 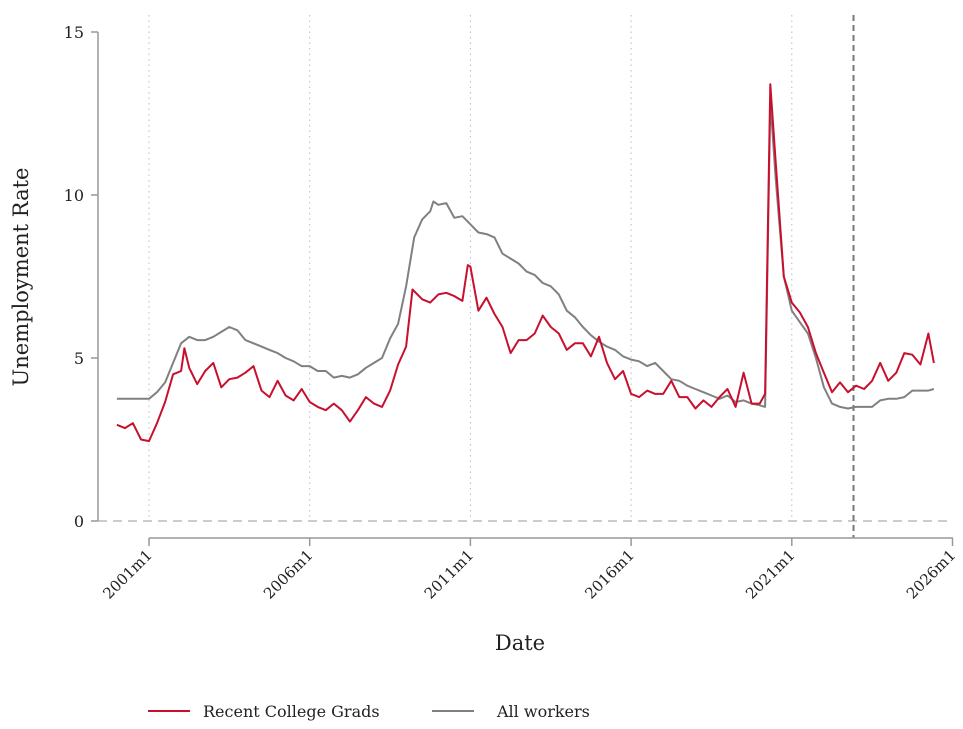 I want to click on y-tick-label: 5, so click(x=79, y=358).